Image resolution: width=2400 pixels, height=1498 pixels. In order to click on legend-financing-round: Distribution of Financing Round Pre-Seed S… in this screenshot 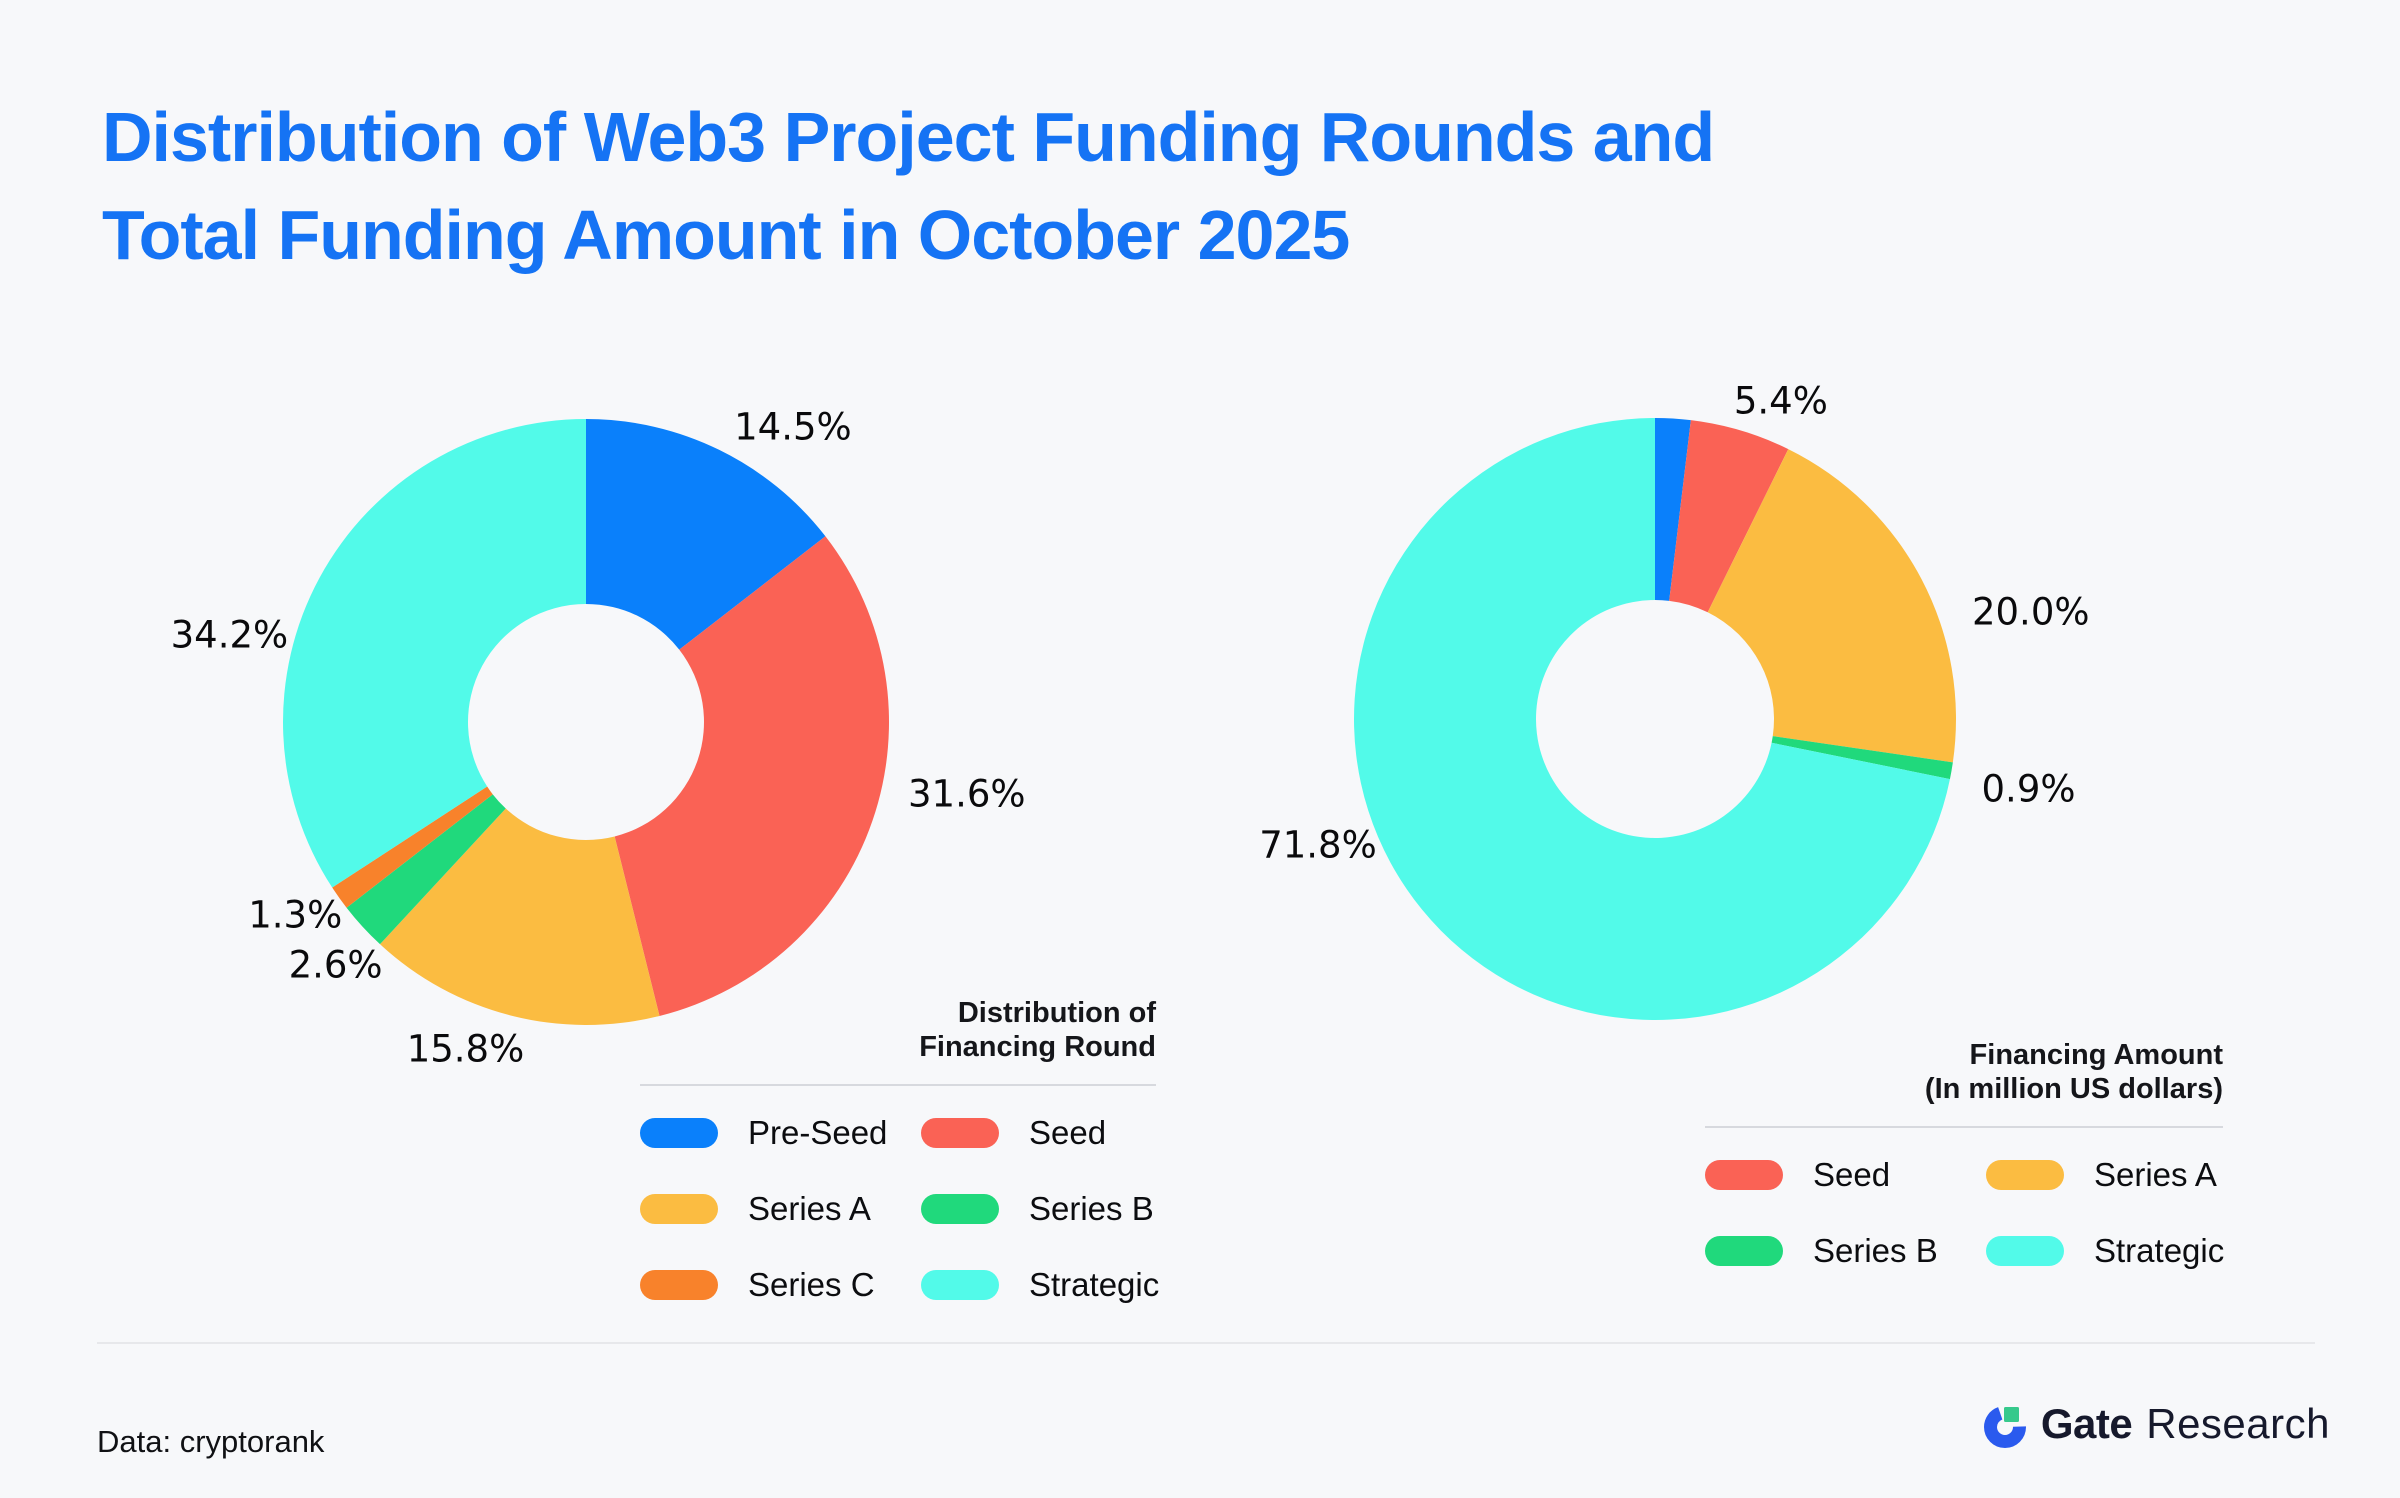, I will do `click(899, 1150)`.